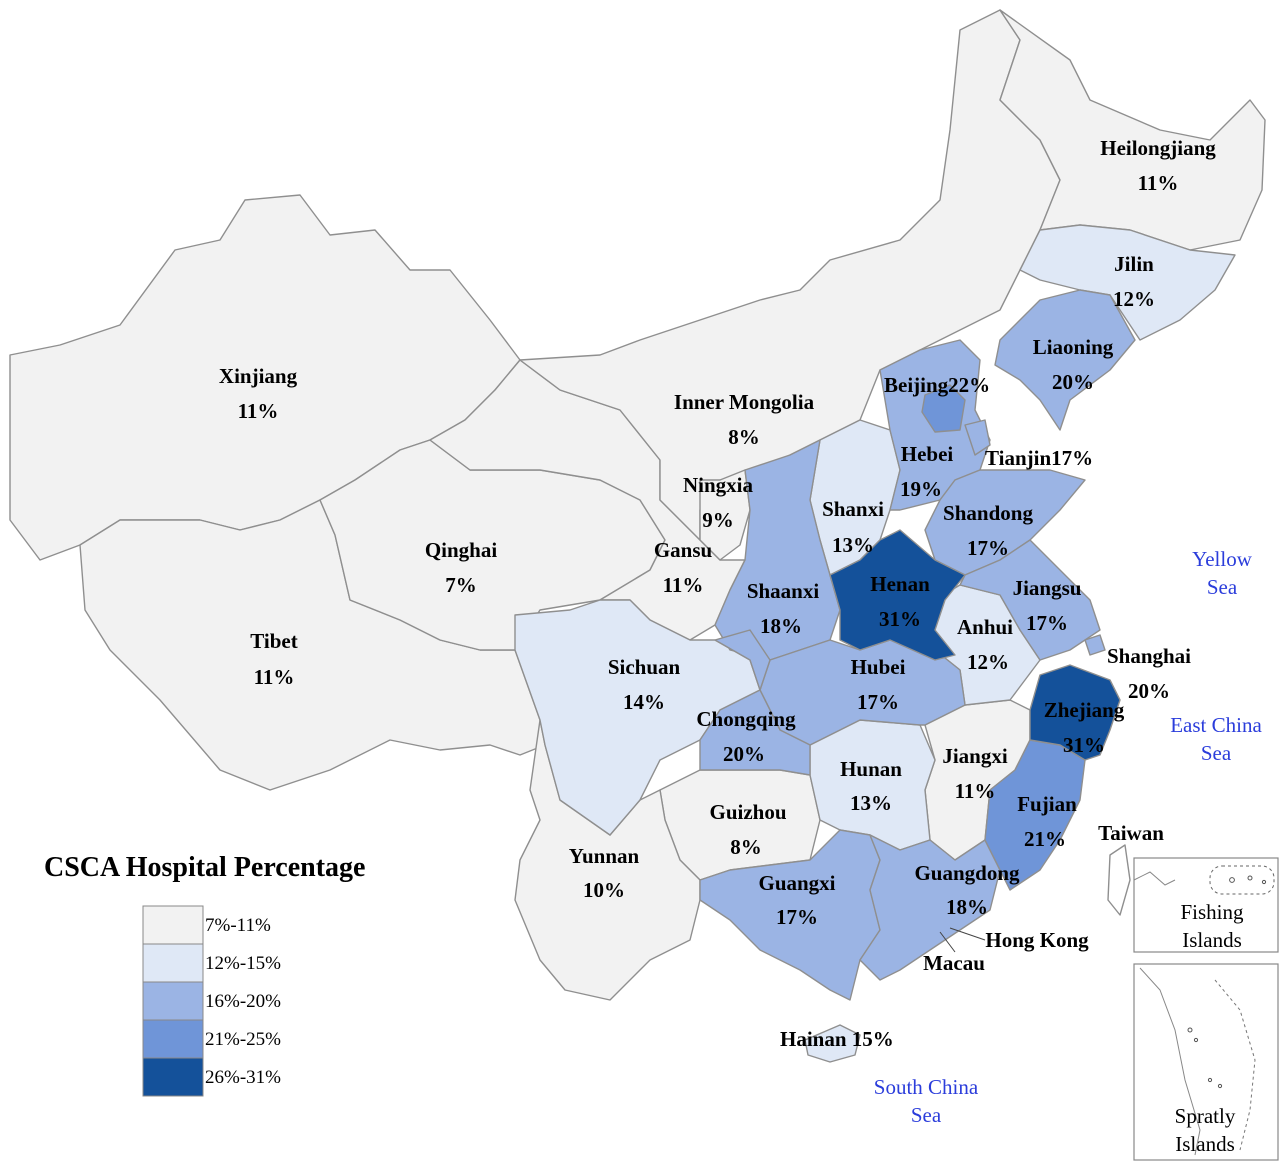 Image resolution: width=1280 pixels, height=1163 pixels. What do you see at coordinates (1158, 183) in the screenshot?
I see `label-heilongjiang-value: 11%` at bounding box center [1158, 183].